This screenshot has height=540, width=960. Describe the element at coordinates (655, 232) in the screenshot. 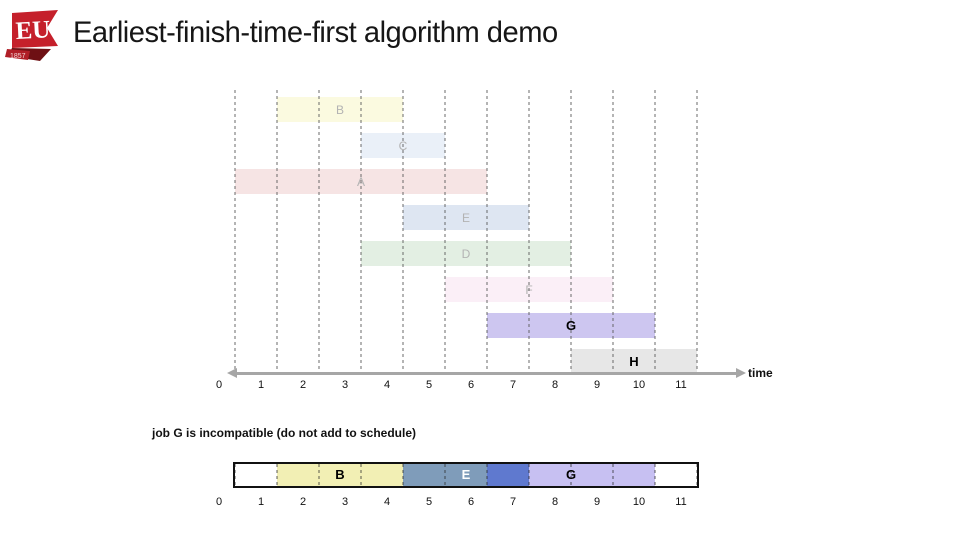

I see `gridline-t10` at that location.